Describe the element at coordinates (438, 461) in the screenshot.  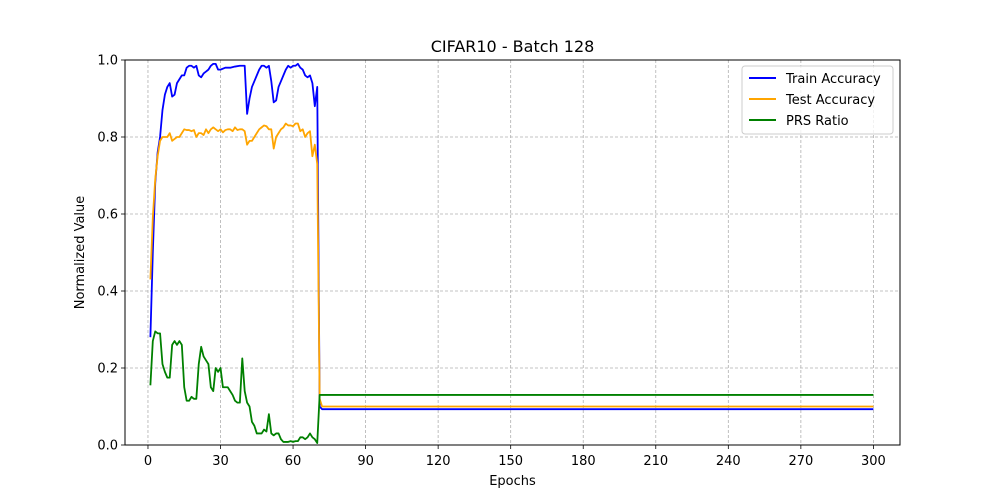
I see `x-tick-label: 120` at that location.